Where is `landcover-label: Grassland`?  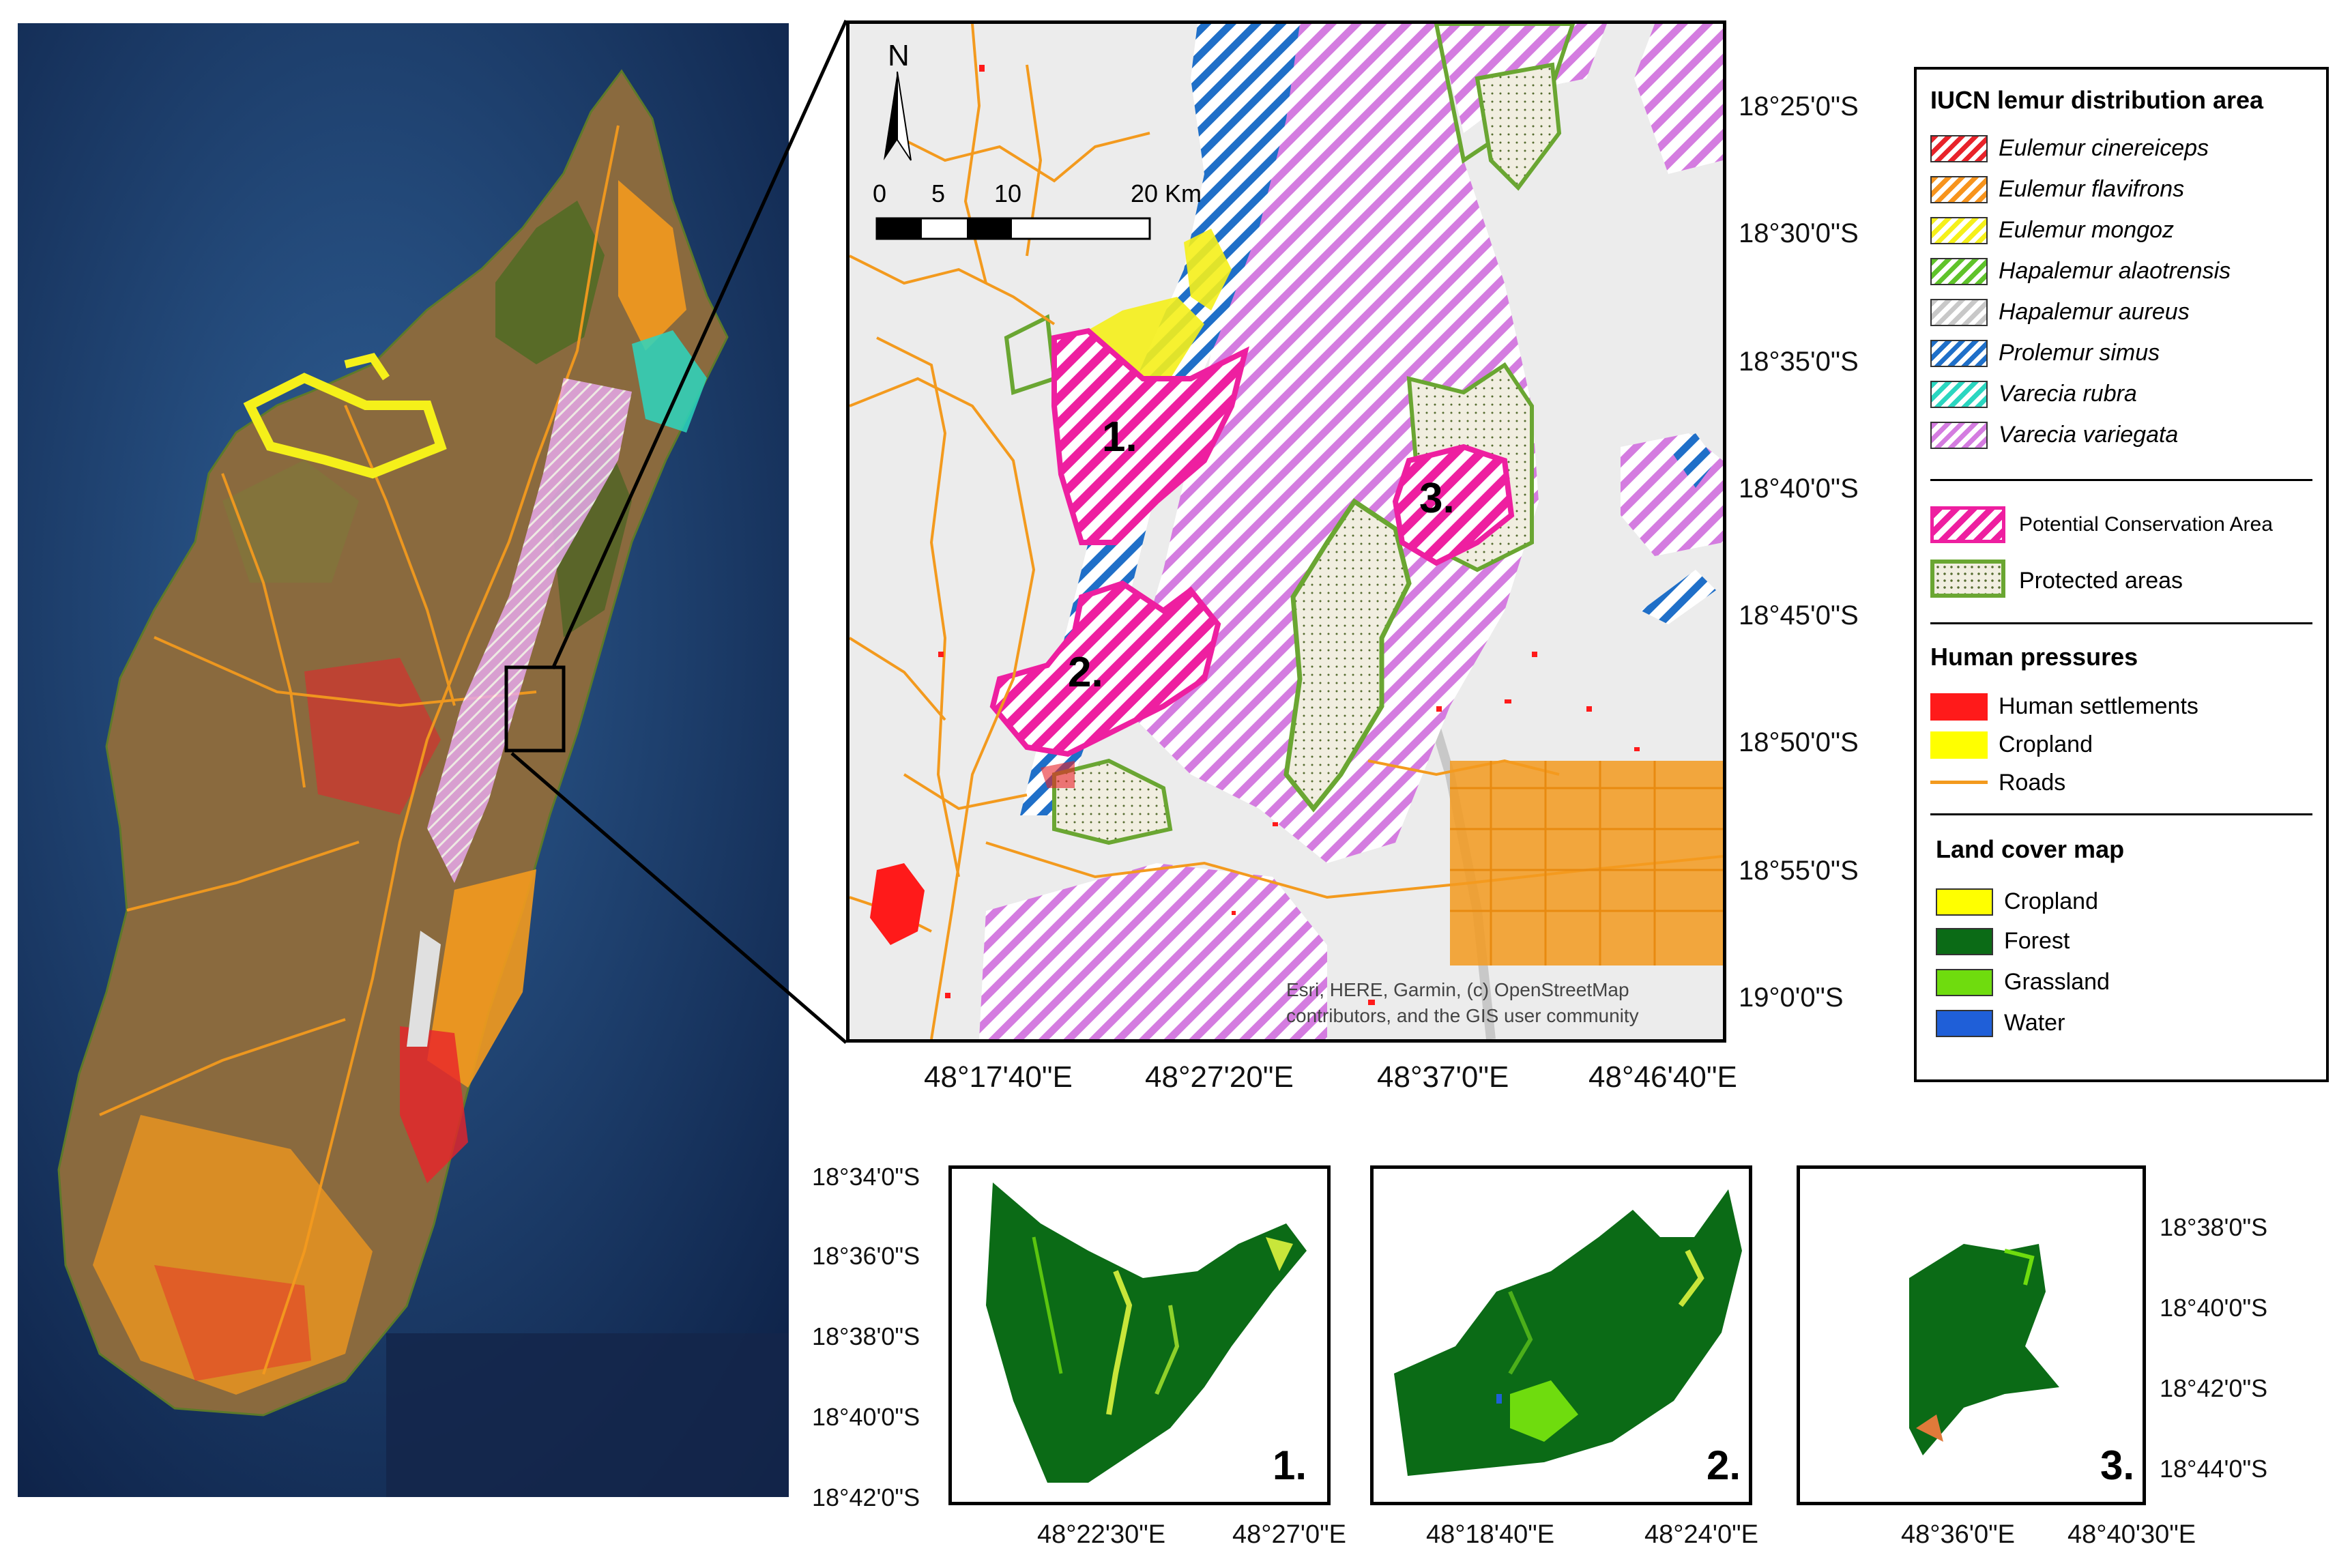
landcover-label: Grassland is located at coordinates (2057, 982).